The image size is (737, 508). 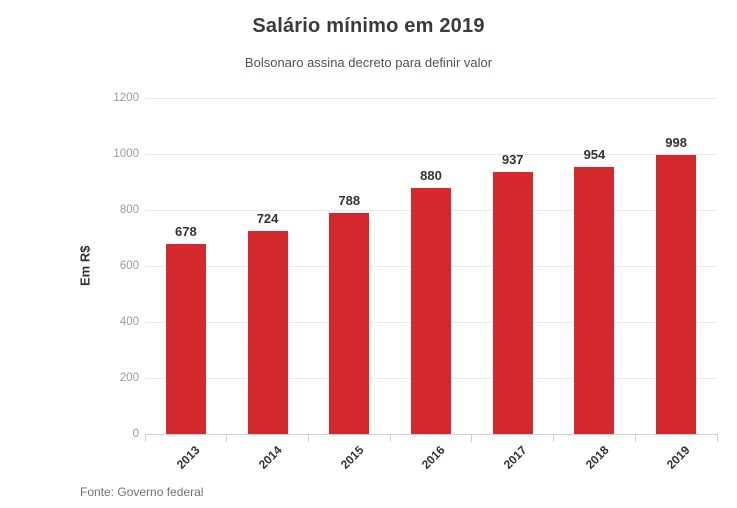 I want to click on bar-value-label: 724, so click(x=267, y=219).